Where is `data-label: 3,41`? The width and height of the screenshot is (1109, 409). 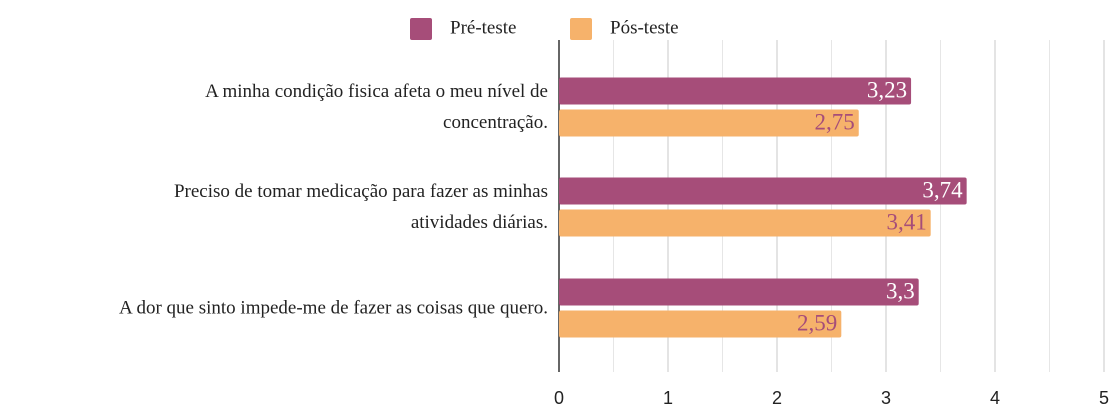 data-label: 3,41 is located at coordinates (906, 221).